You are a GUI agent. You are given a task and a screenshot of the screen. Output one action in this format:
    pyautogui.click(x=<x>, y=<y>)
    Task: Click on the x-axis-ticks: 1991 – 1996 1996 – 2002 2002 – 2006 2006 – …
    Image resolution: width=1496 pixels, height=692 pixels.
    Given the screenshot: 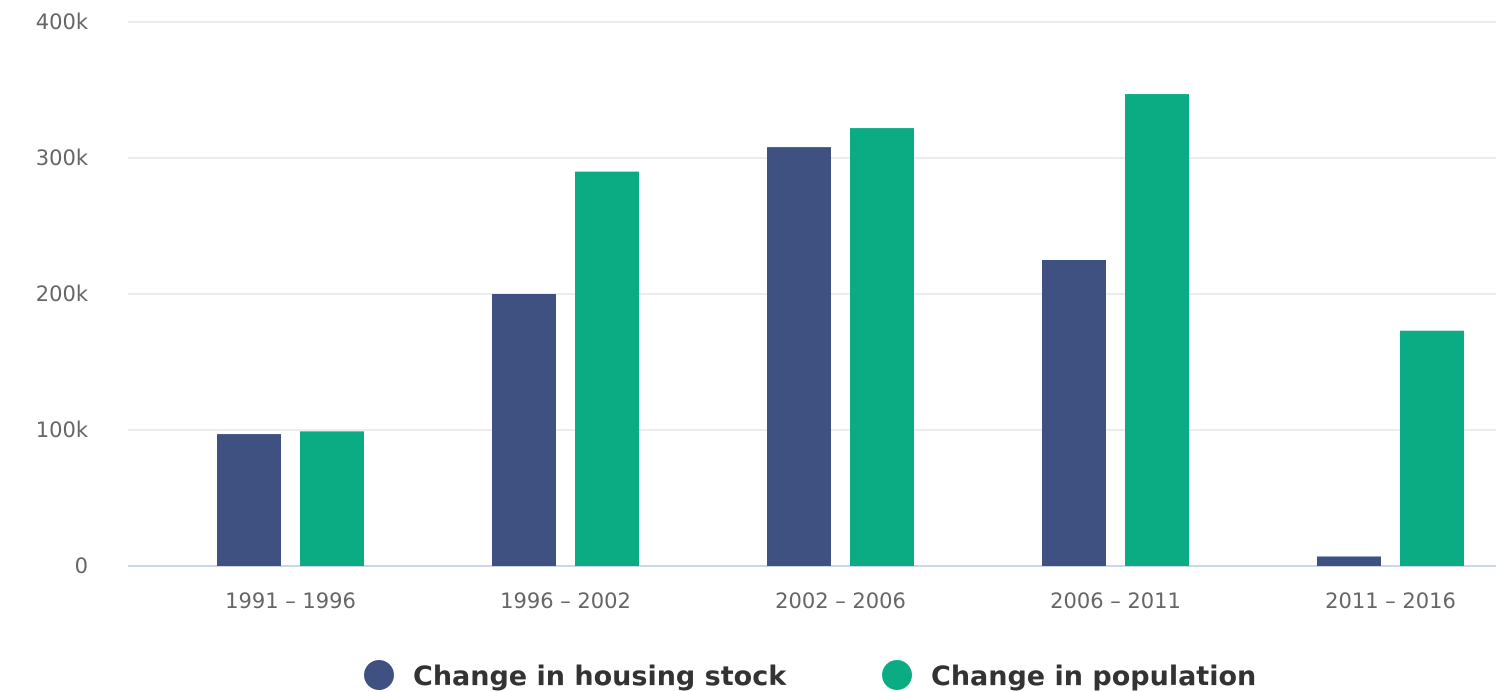 What is the action you would take?
    pyautogui.click(x=840, y=601)
    